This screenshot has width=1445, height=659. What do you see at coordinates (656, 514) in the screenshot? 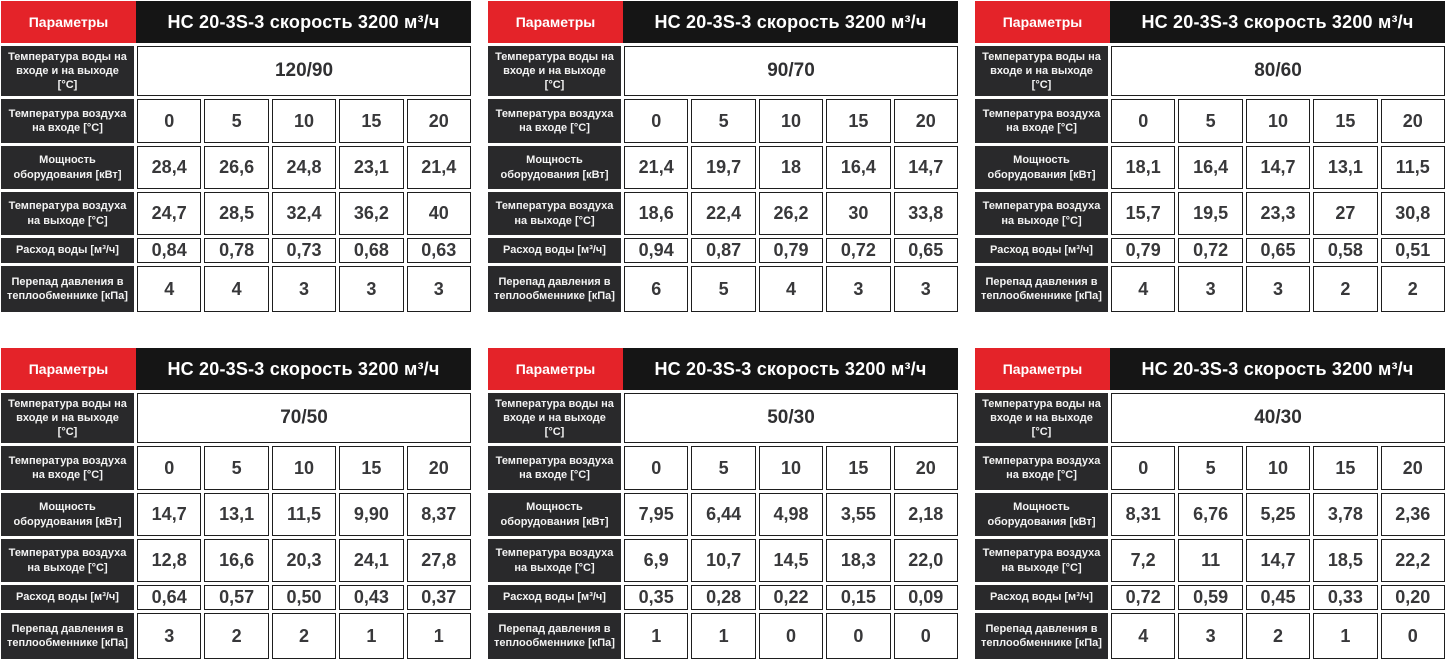
I see `power-value: 7,95` at bounding box center [656, 514].